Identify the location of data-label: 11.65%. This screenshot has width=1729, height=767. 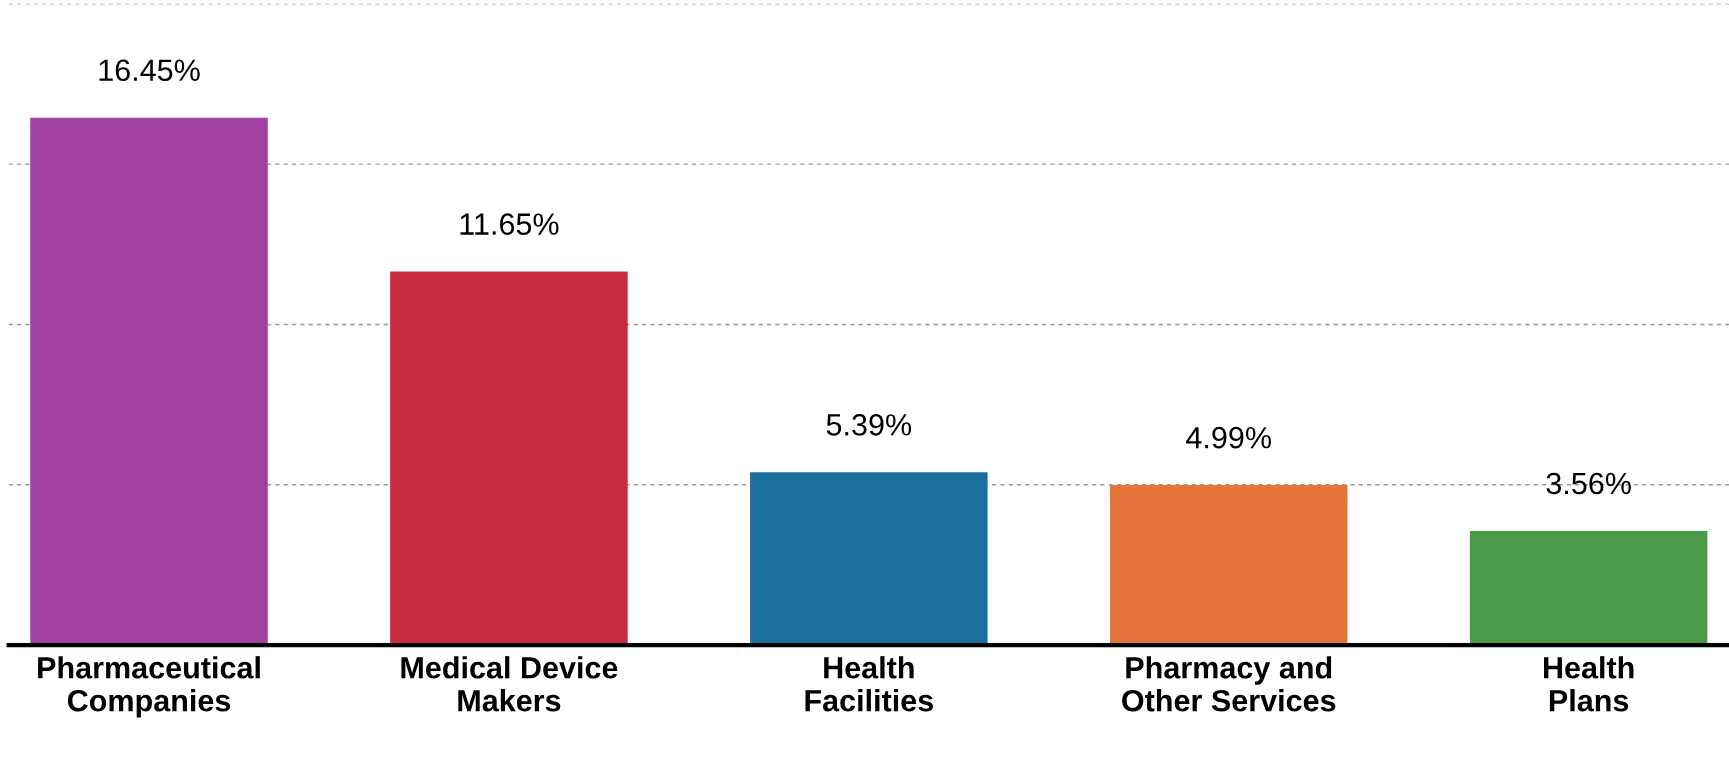
(509, 224).